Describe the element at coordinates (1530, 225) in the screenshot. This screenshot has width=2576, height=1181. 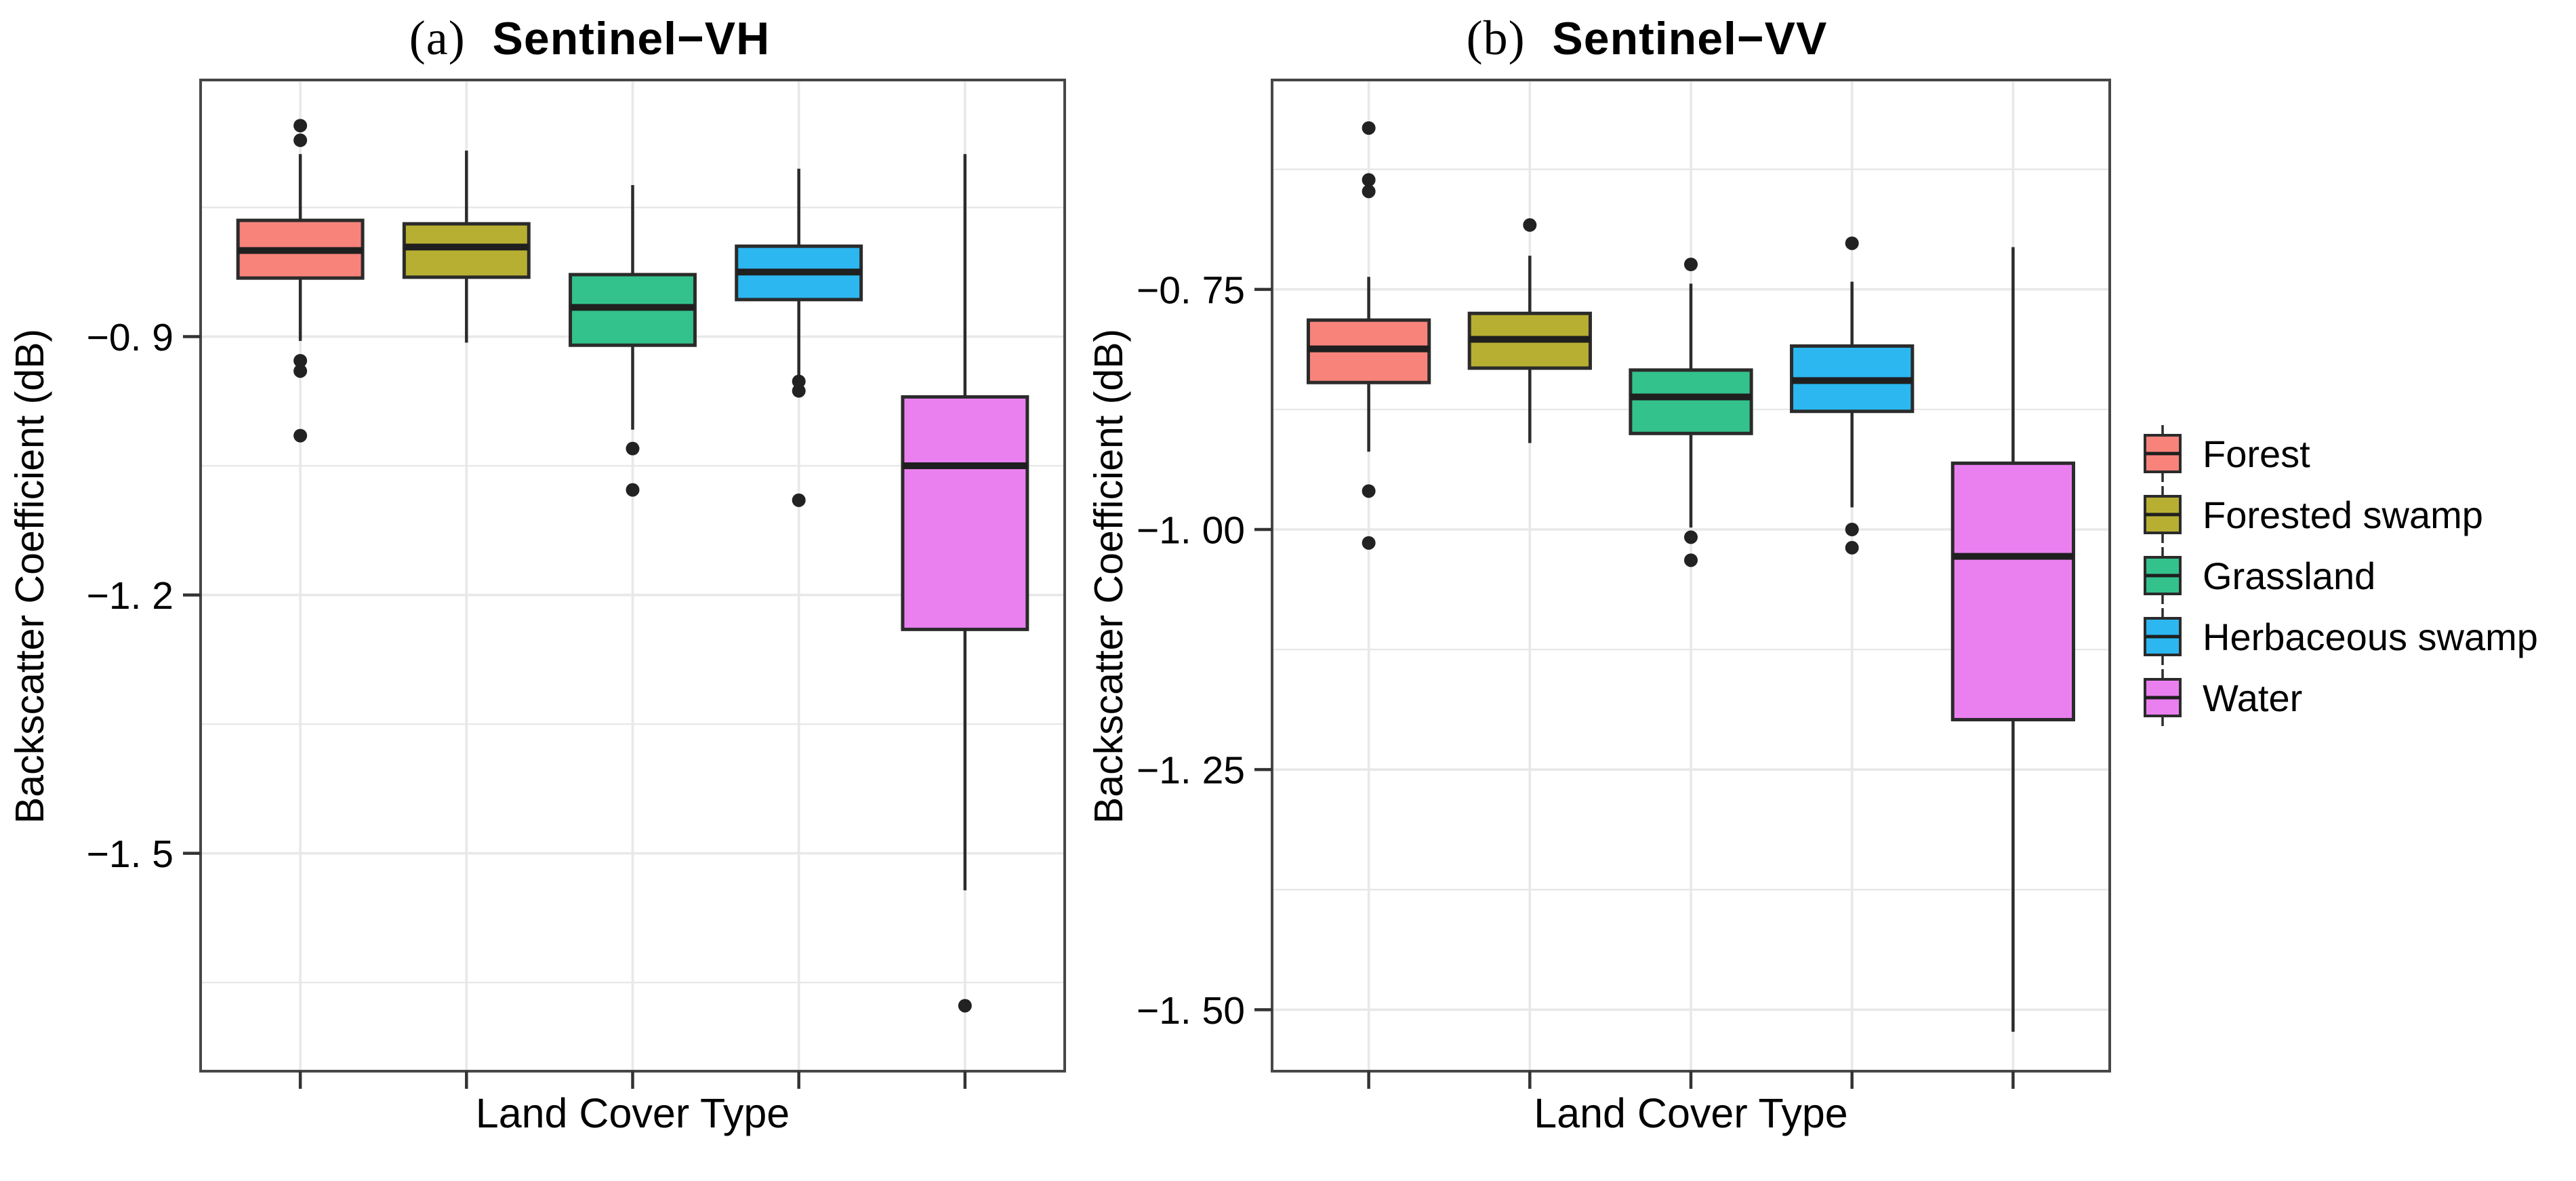
I see `outlier-dot-forested-swamp-b` at that location.